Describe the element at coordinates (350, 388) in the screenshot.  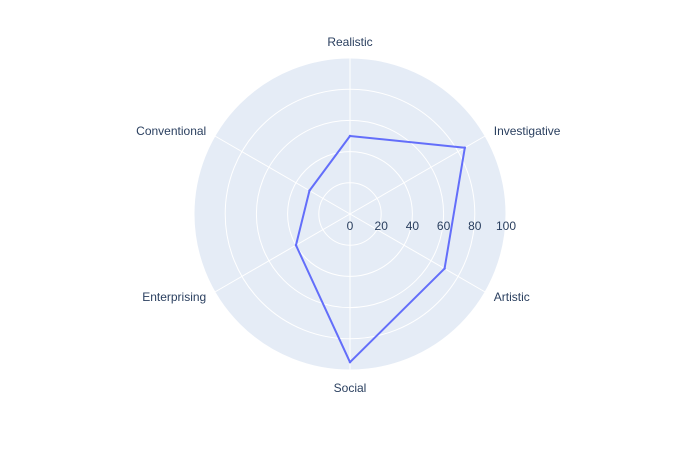
I see `angular-label-social: Social` at that location.